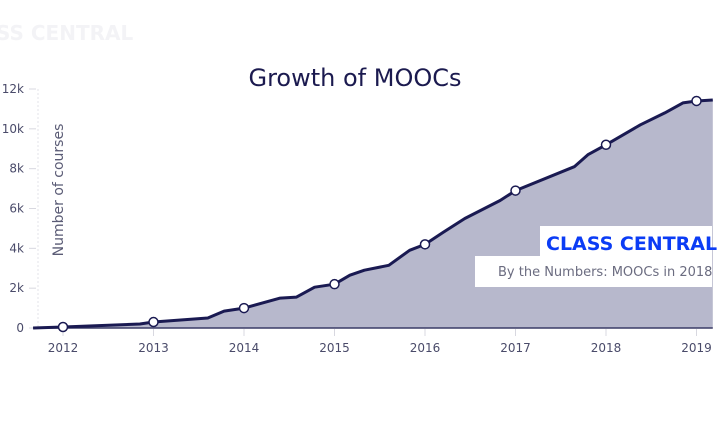  I want to click on subtitle-box, so click(593, 271).